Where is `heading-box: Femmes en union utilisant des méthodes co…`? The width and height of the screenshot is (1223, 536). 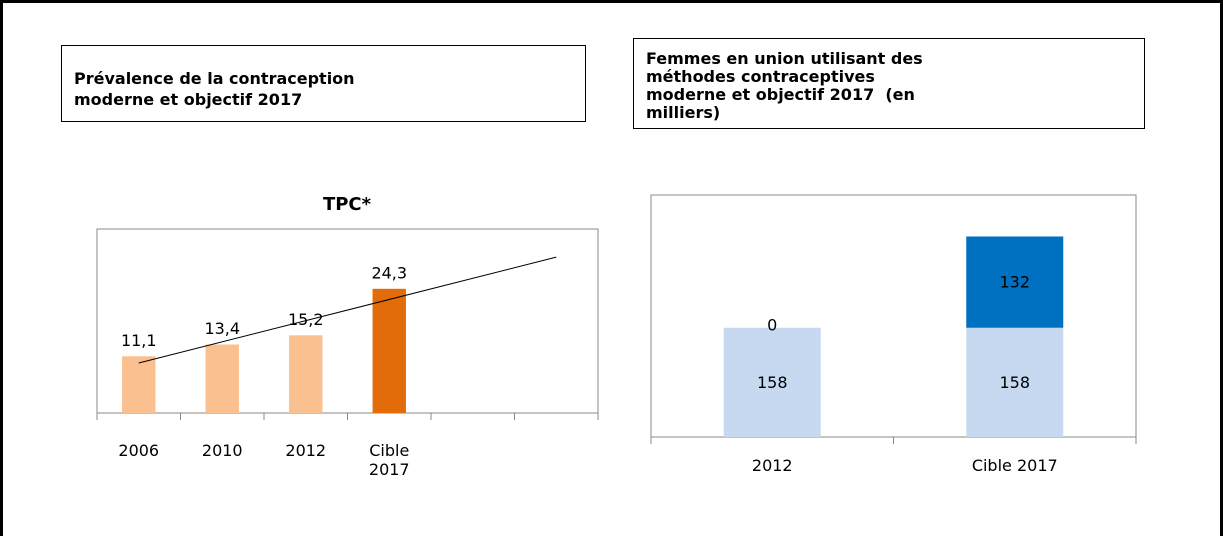
heading-box: Femmes en union utilisant des méthodes co… is located at coordinates (889, 83).